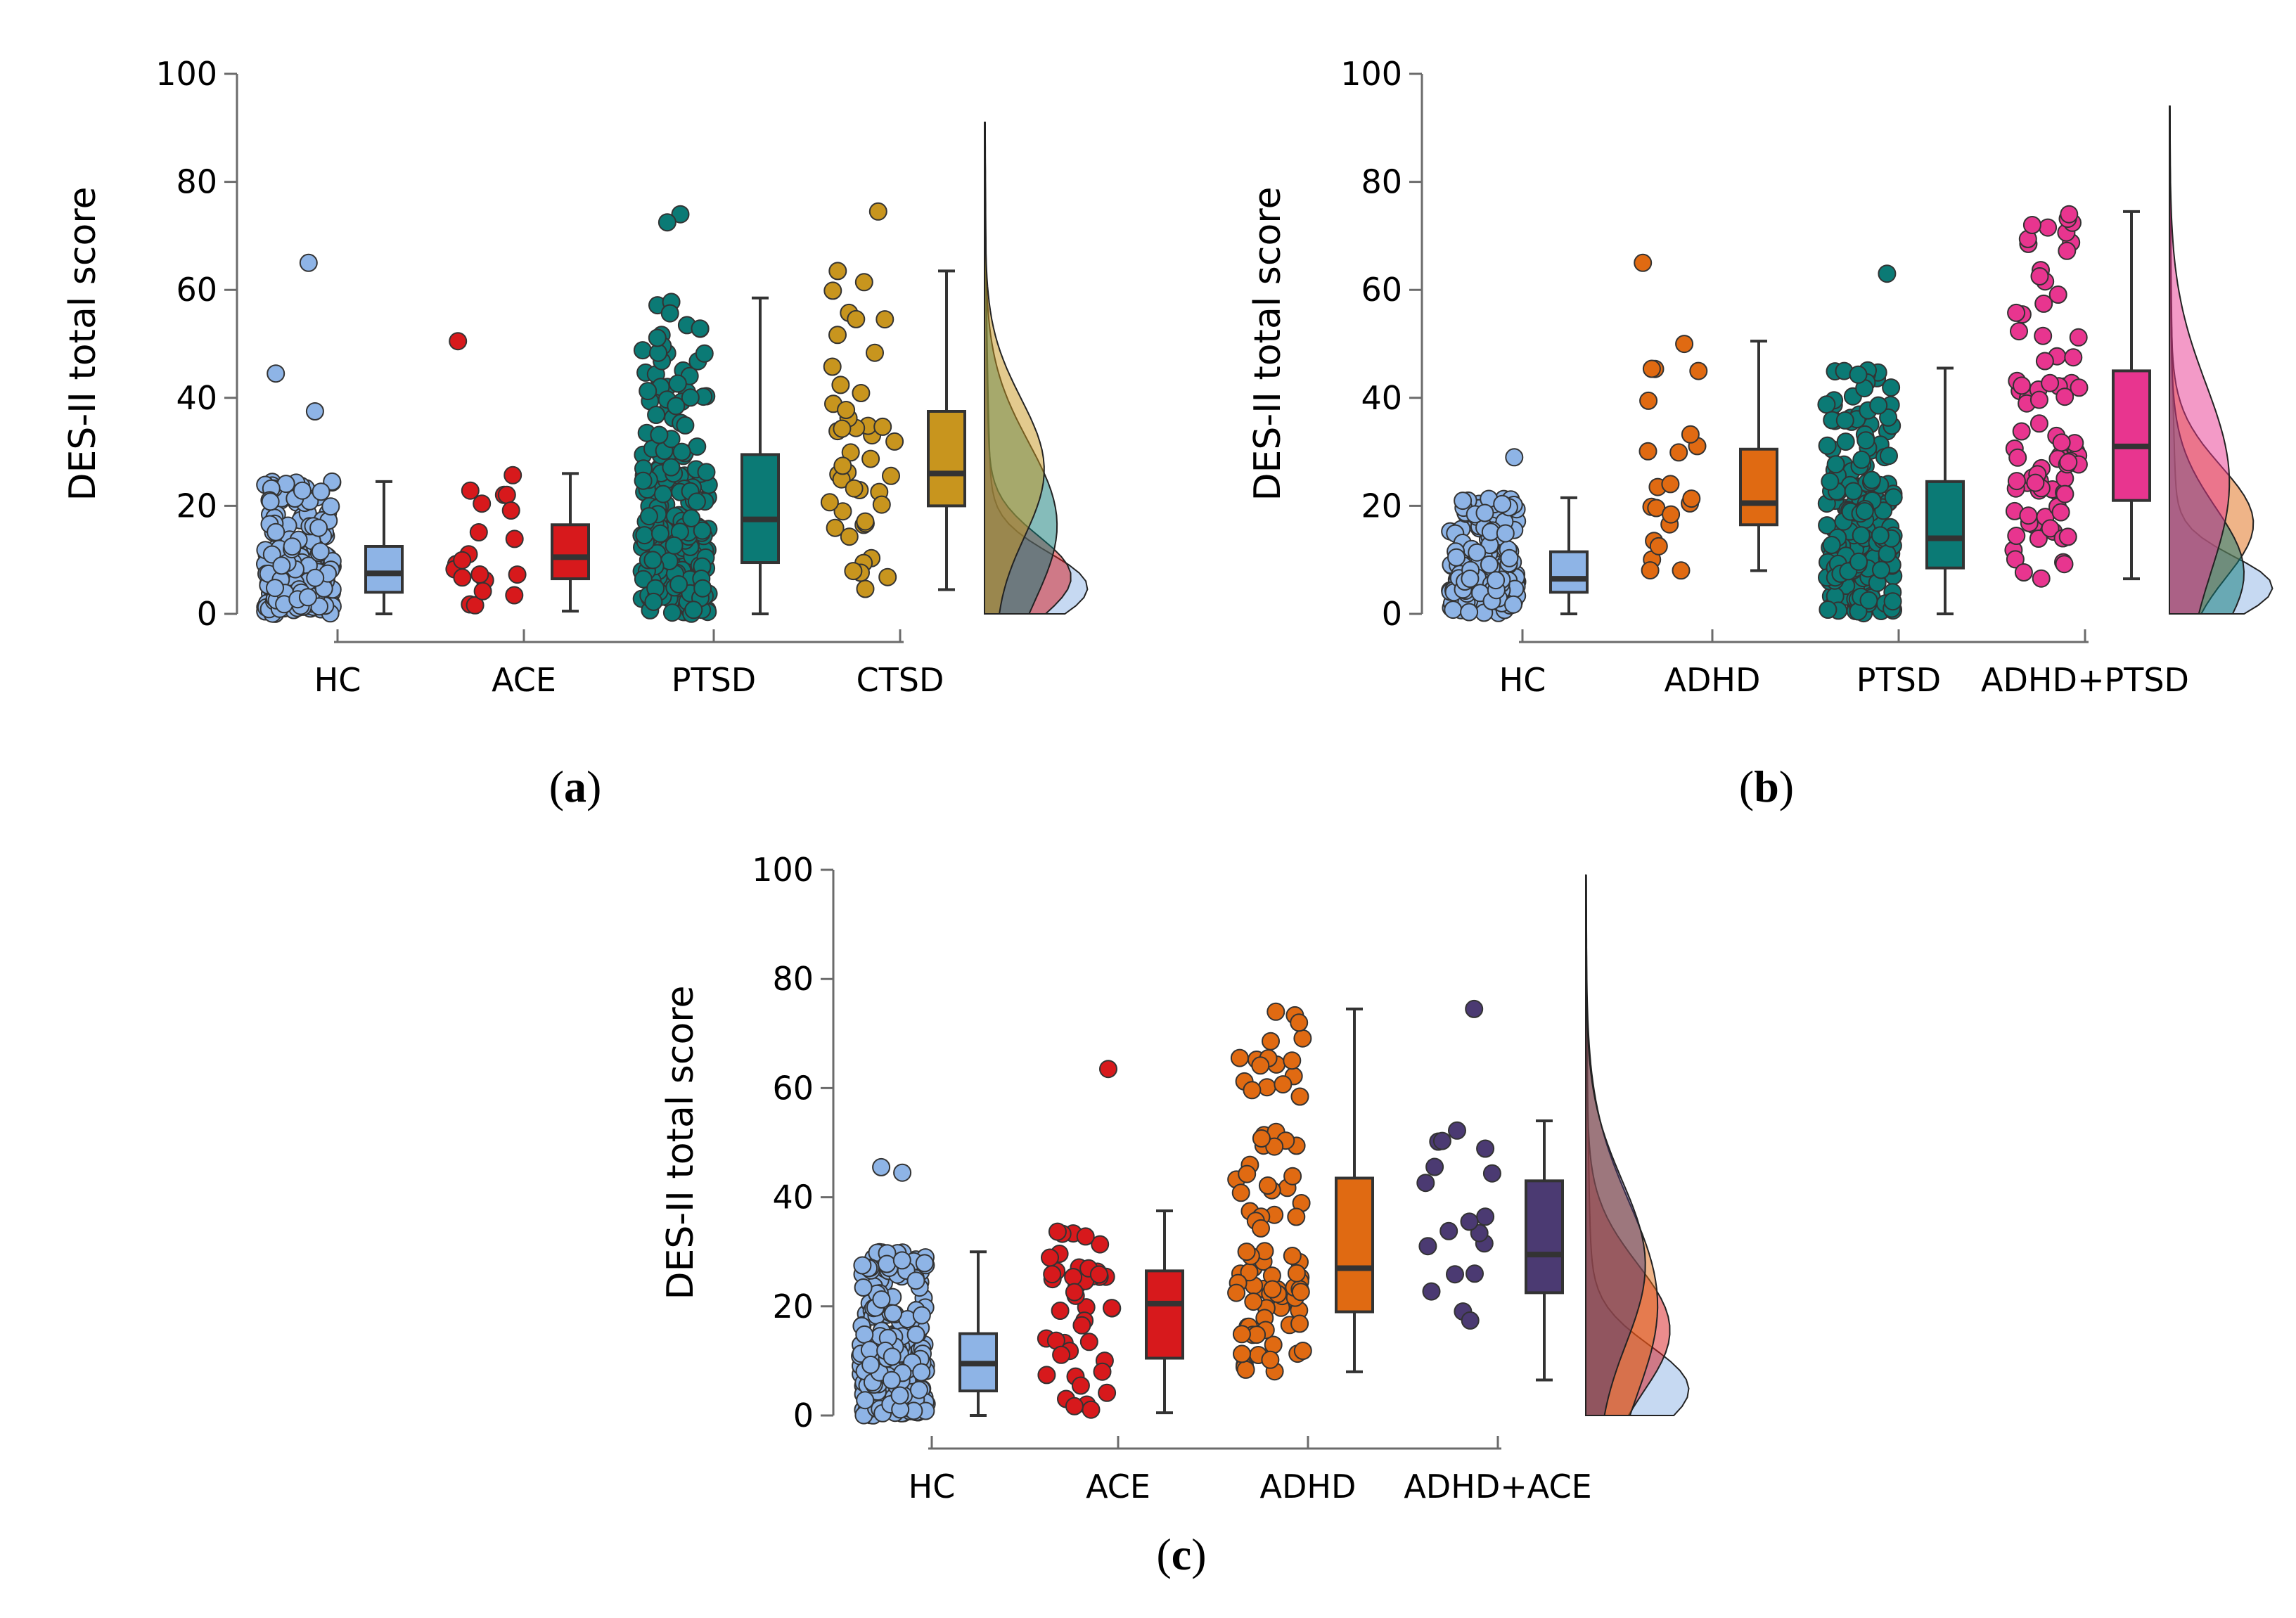 This screenshot has height=1618, width=2296. What do you see at coordinates (1300, 1191) in the screenshot?
I see `group-adhd` at bounding box center [1300, 1191].